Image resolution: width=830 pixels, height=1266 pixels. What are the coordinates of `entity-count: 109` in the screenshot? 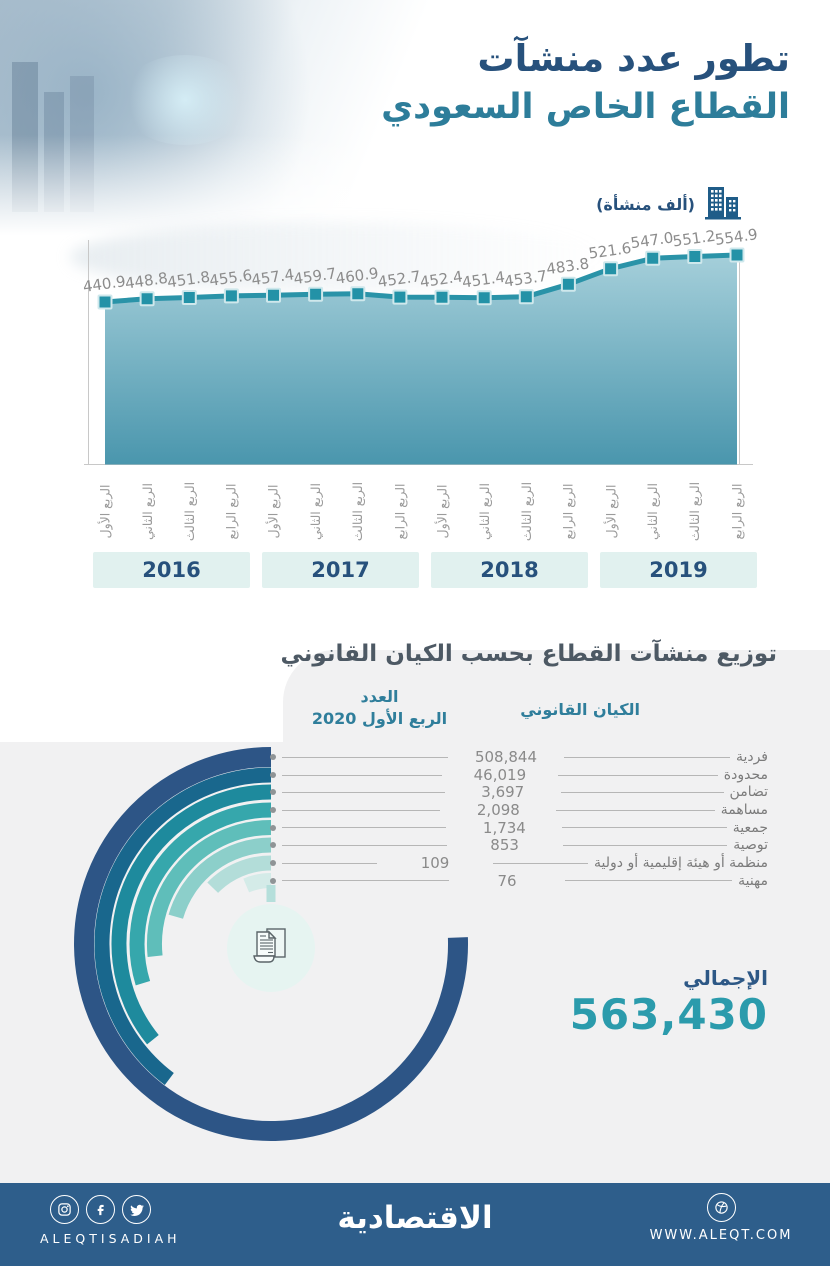 It's located at (435, 863).